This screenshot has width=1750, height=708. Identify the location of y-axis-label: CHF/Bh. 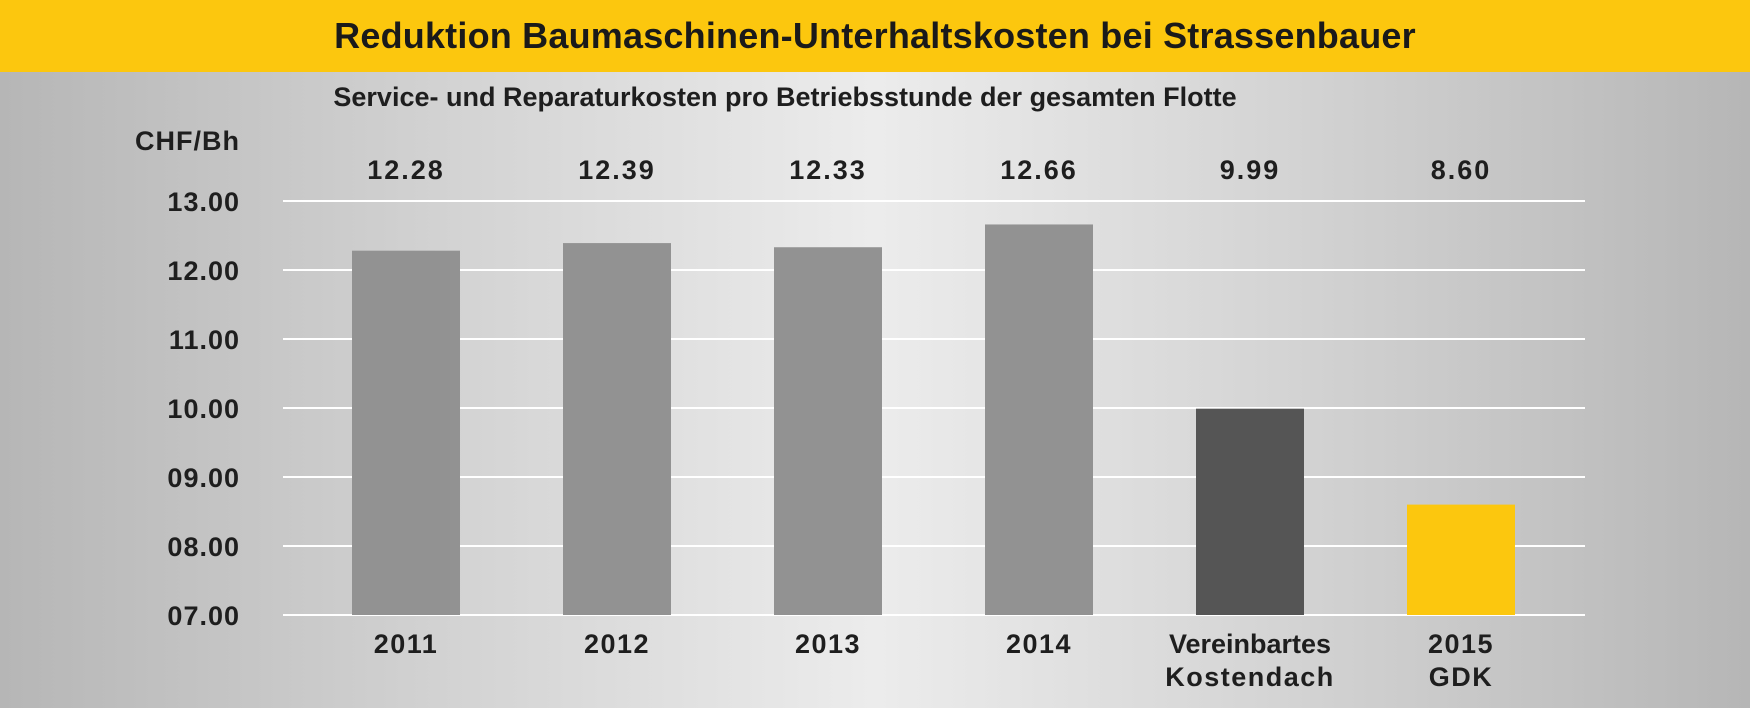
(187, 141).